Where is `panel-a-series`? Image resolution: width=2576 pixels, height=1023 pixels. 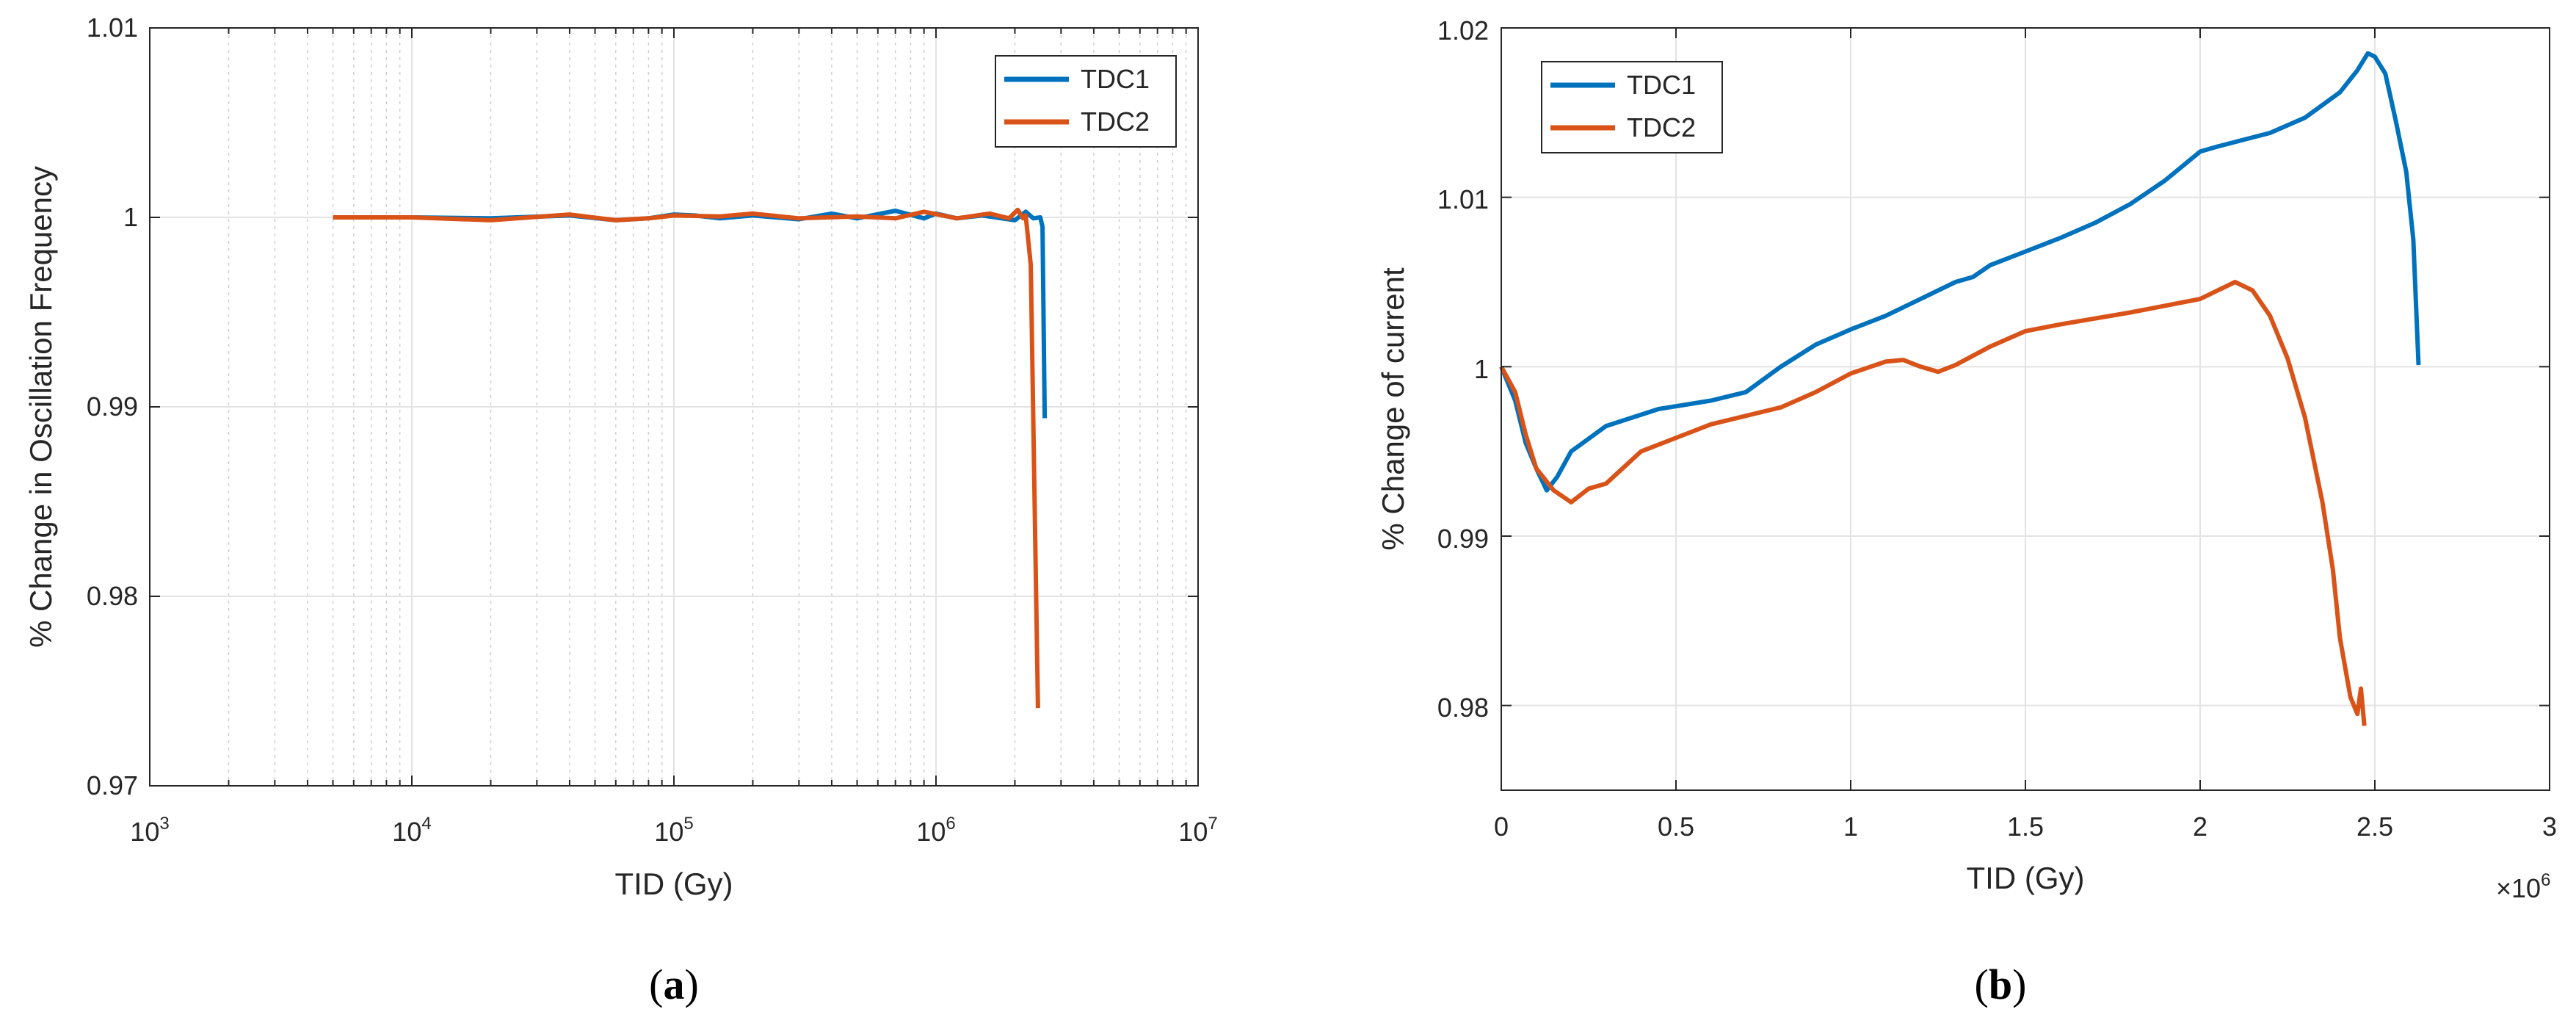 panel-a-series is located at coordinates (691, 458).